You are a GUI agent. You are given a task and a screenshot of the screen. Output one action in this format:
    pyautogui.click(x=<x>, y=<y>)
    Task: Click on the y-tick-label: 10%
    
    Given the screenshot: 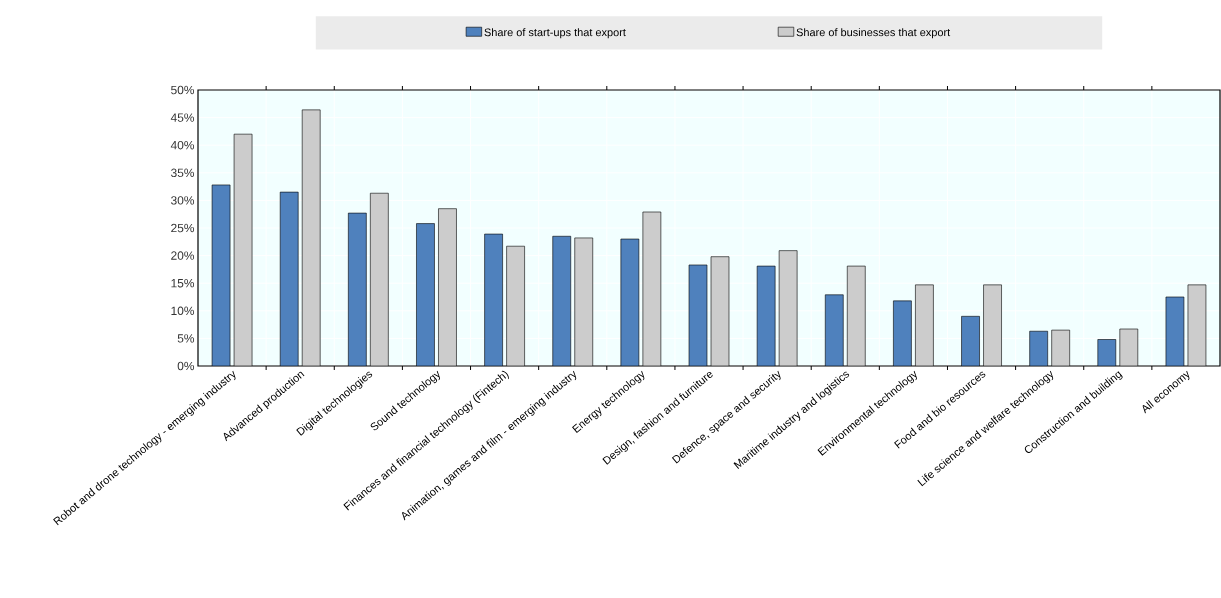 What is the action you would take?
    pyautogui.click(x=183, y=311)
    